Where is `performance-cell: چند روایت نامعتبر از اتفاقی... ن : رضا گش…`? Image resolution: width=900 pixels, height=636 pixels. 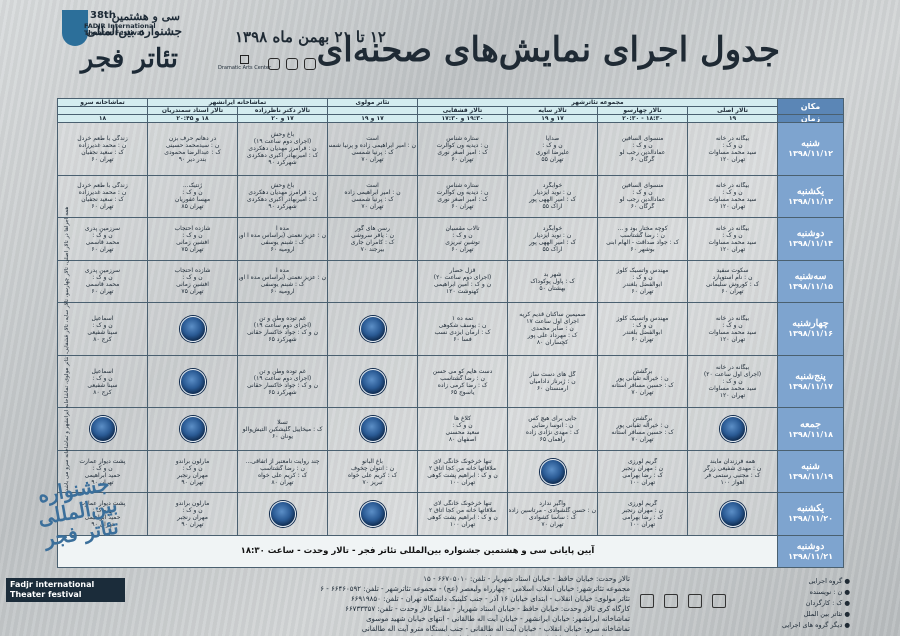
performance-cell: چند روایت نامعتبر از اتفاقی... ن : رضا گش… is located at coordinates (283, 471).